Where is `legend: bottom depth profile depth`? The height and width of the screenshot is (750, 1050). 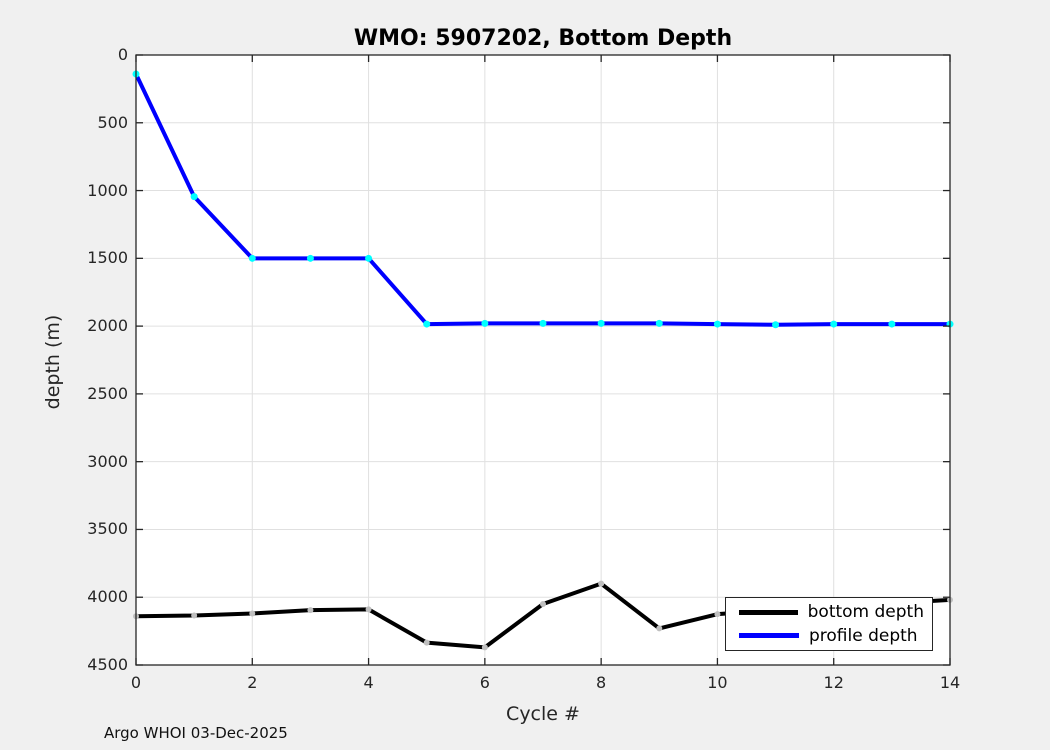
legend: bottom depth profile depth is located at coordinates (829, 624).